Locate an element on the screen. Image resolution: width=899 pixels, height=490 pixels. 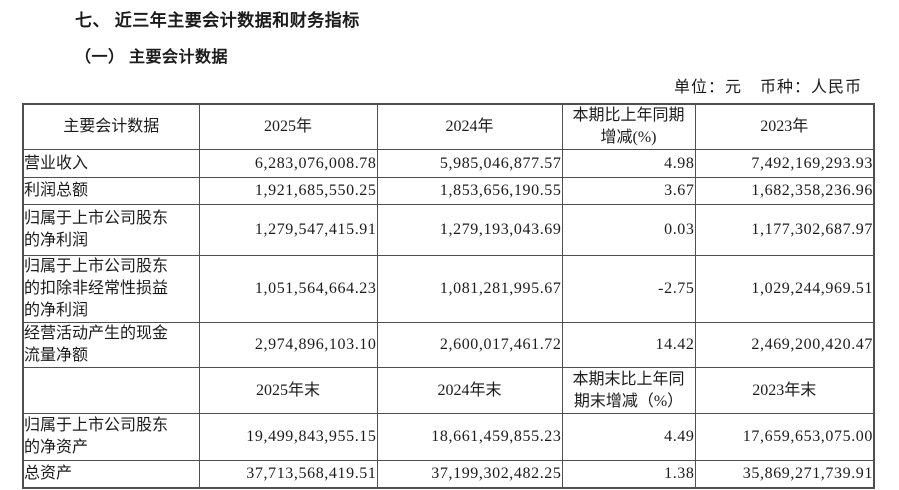
section-title: 七、 近三年主要会计数据和财务指标 is located at coordinates (217, 20).